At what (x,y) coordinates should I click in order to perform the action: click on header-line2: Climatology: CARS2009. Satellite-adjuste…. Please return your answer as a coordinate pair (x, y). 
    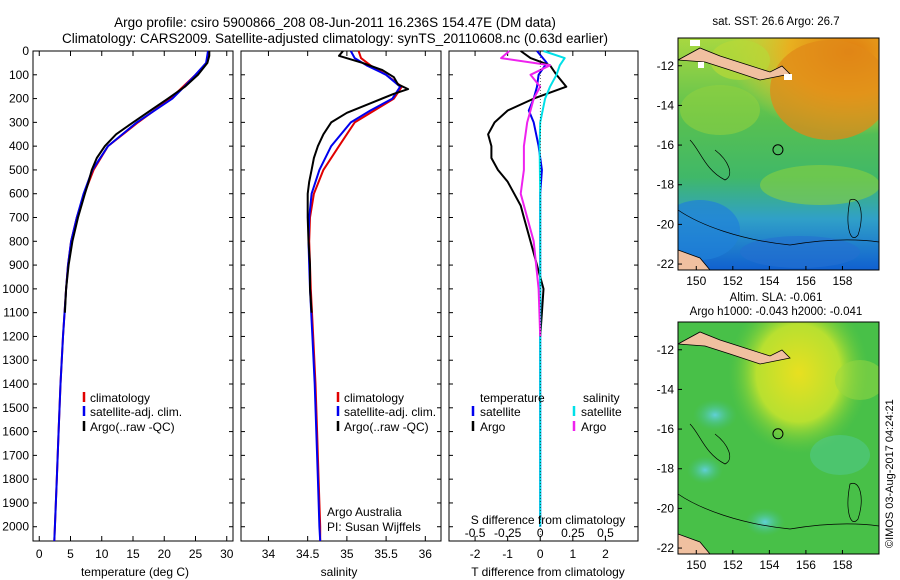
    Looking at the image, I should click on (335, 38).